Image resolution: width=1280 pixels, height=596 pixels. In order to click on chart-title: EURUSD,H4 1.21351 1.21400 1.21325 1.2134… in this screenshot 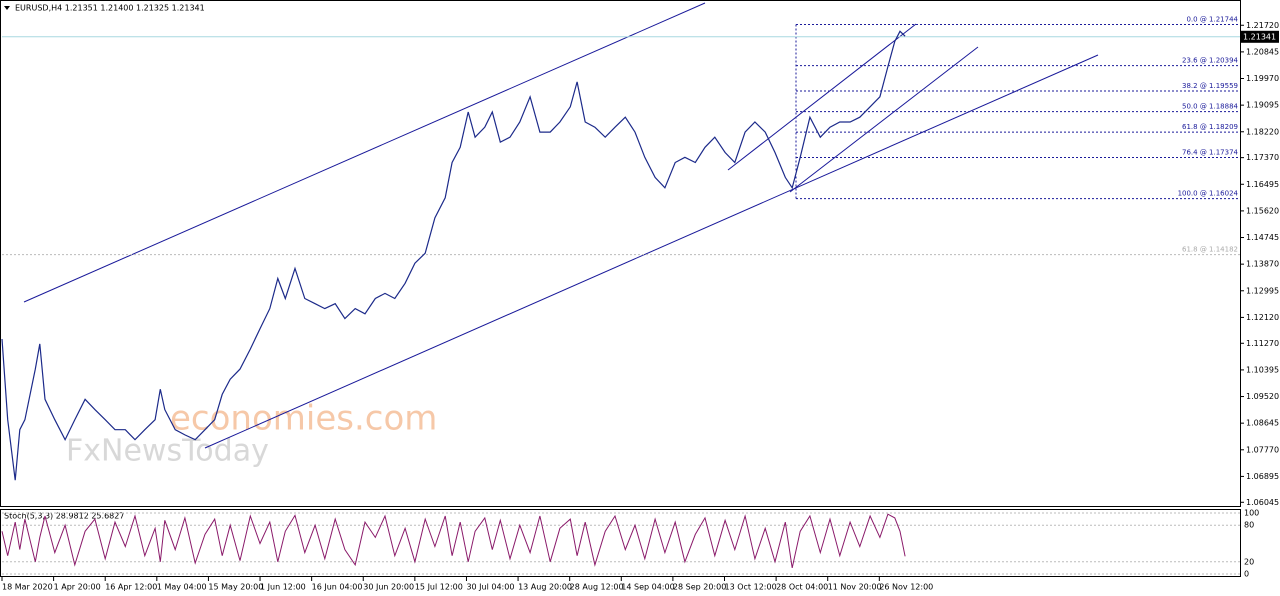, I will do `click(110, 8)`.